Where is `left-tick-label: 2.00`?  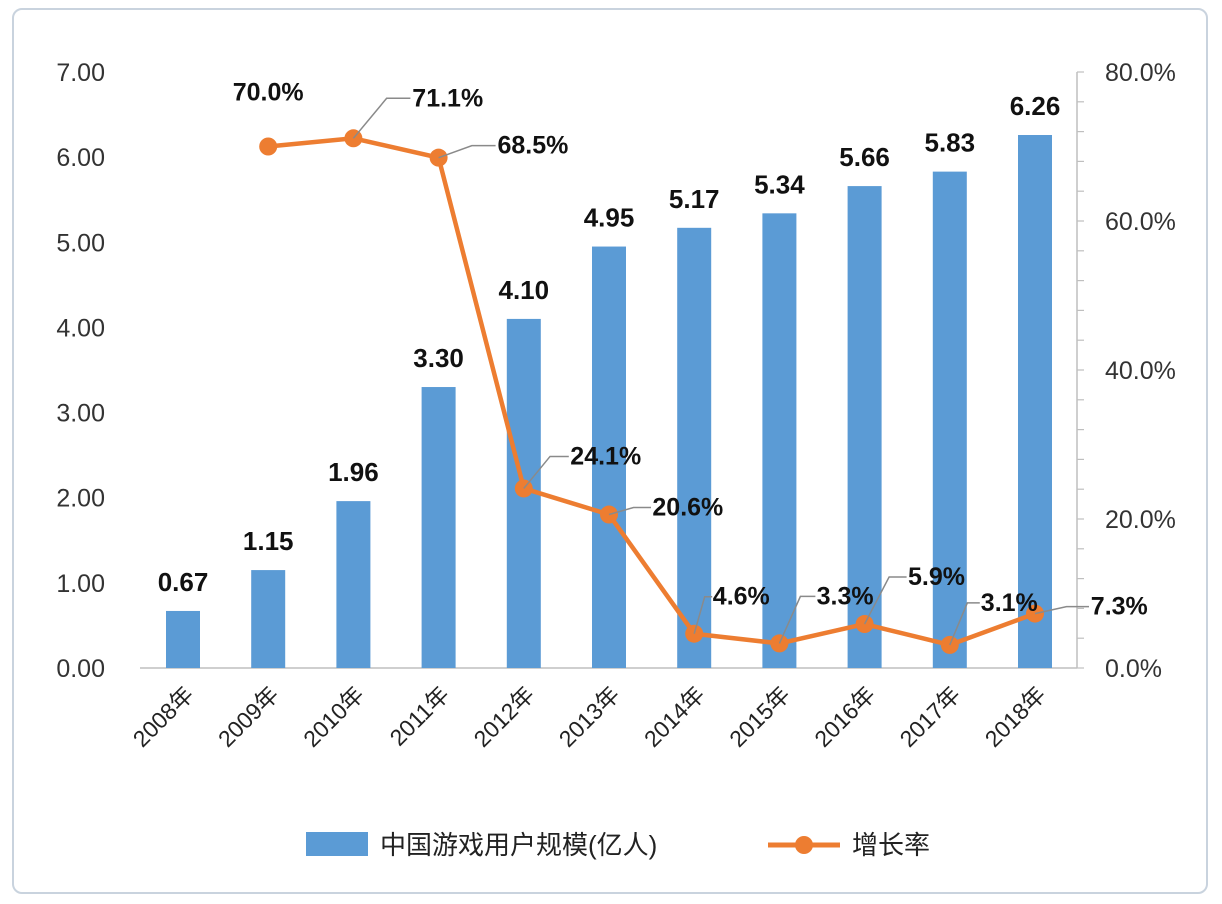
left-tick-label: 2.00 is located at coordinates (80, 499).